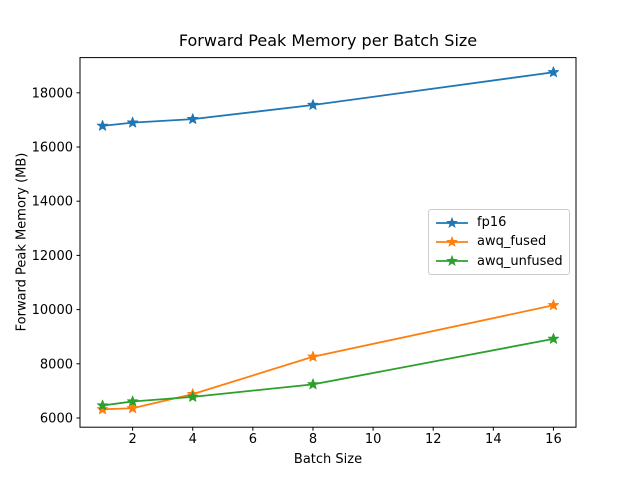 This screenshot has height=480, width=640. Describe the element at coordinates (52, 202) in the screenshot. I see `svg-text: 14000` at that location.